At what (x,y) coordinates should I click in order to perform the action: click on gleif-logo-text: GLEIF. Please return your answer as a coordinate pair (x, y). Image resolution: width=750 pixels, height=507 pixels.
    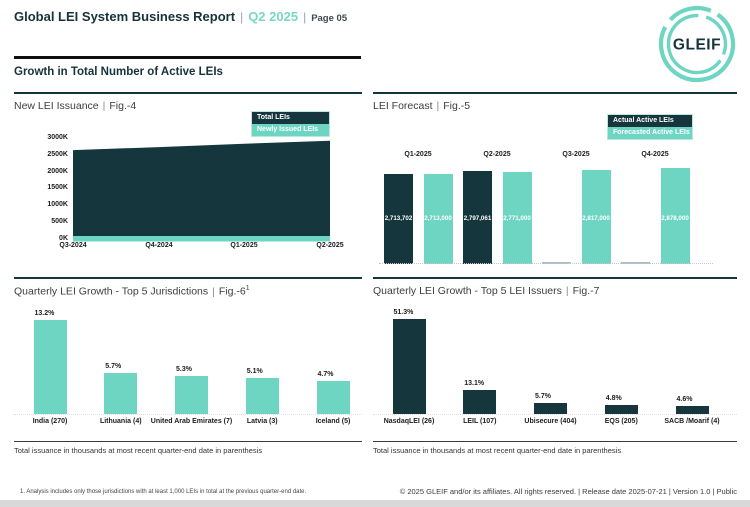
    Looking at the image, I should click on (697, 45).